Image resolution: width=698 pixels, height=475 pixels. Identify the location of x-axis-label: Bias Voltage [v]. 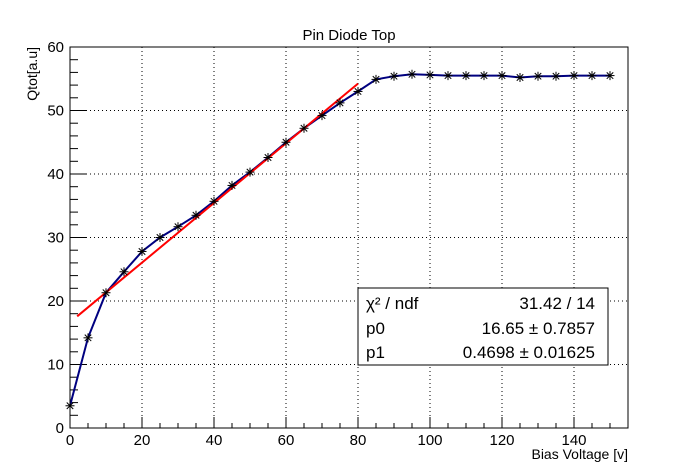
(579, 454).